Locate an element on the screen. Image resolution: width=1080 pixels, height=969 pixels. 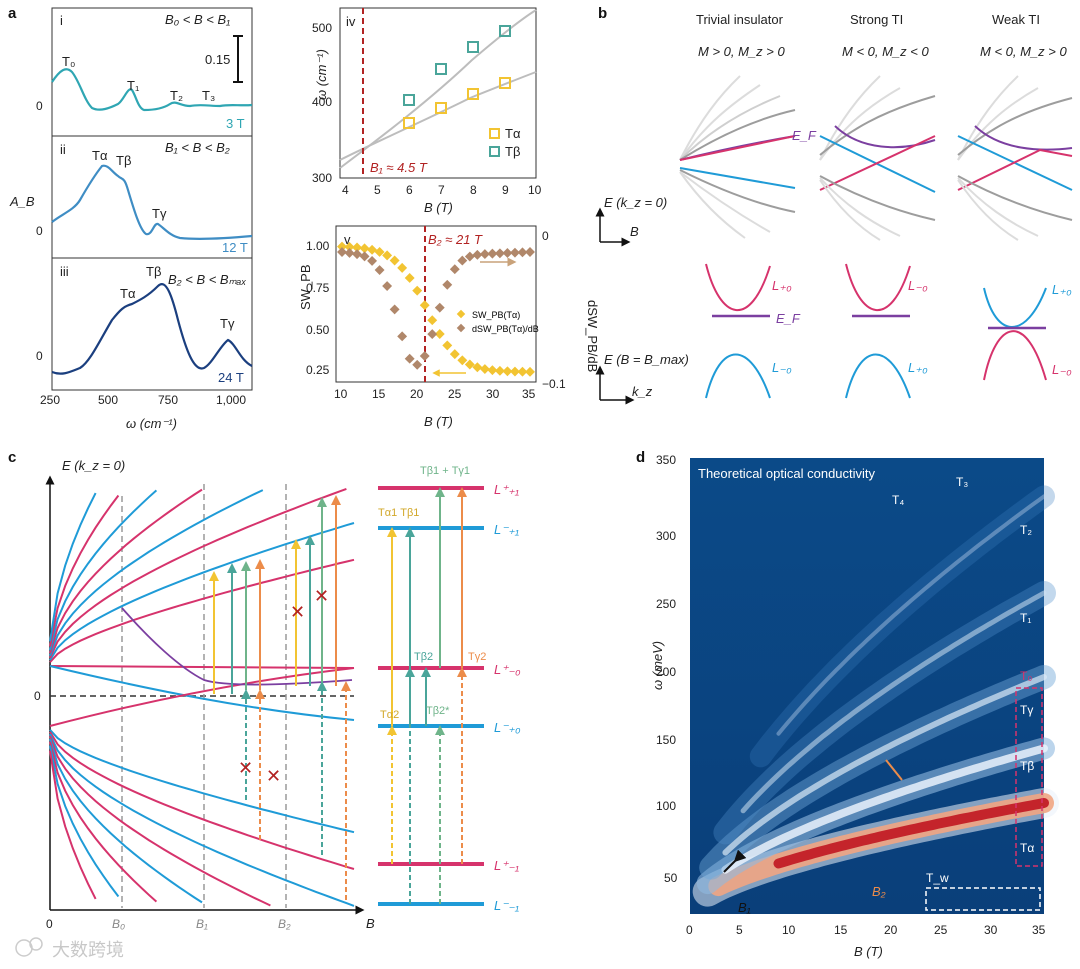
xtick-1000: 1,000 is located at coordinates (231, 400).